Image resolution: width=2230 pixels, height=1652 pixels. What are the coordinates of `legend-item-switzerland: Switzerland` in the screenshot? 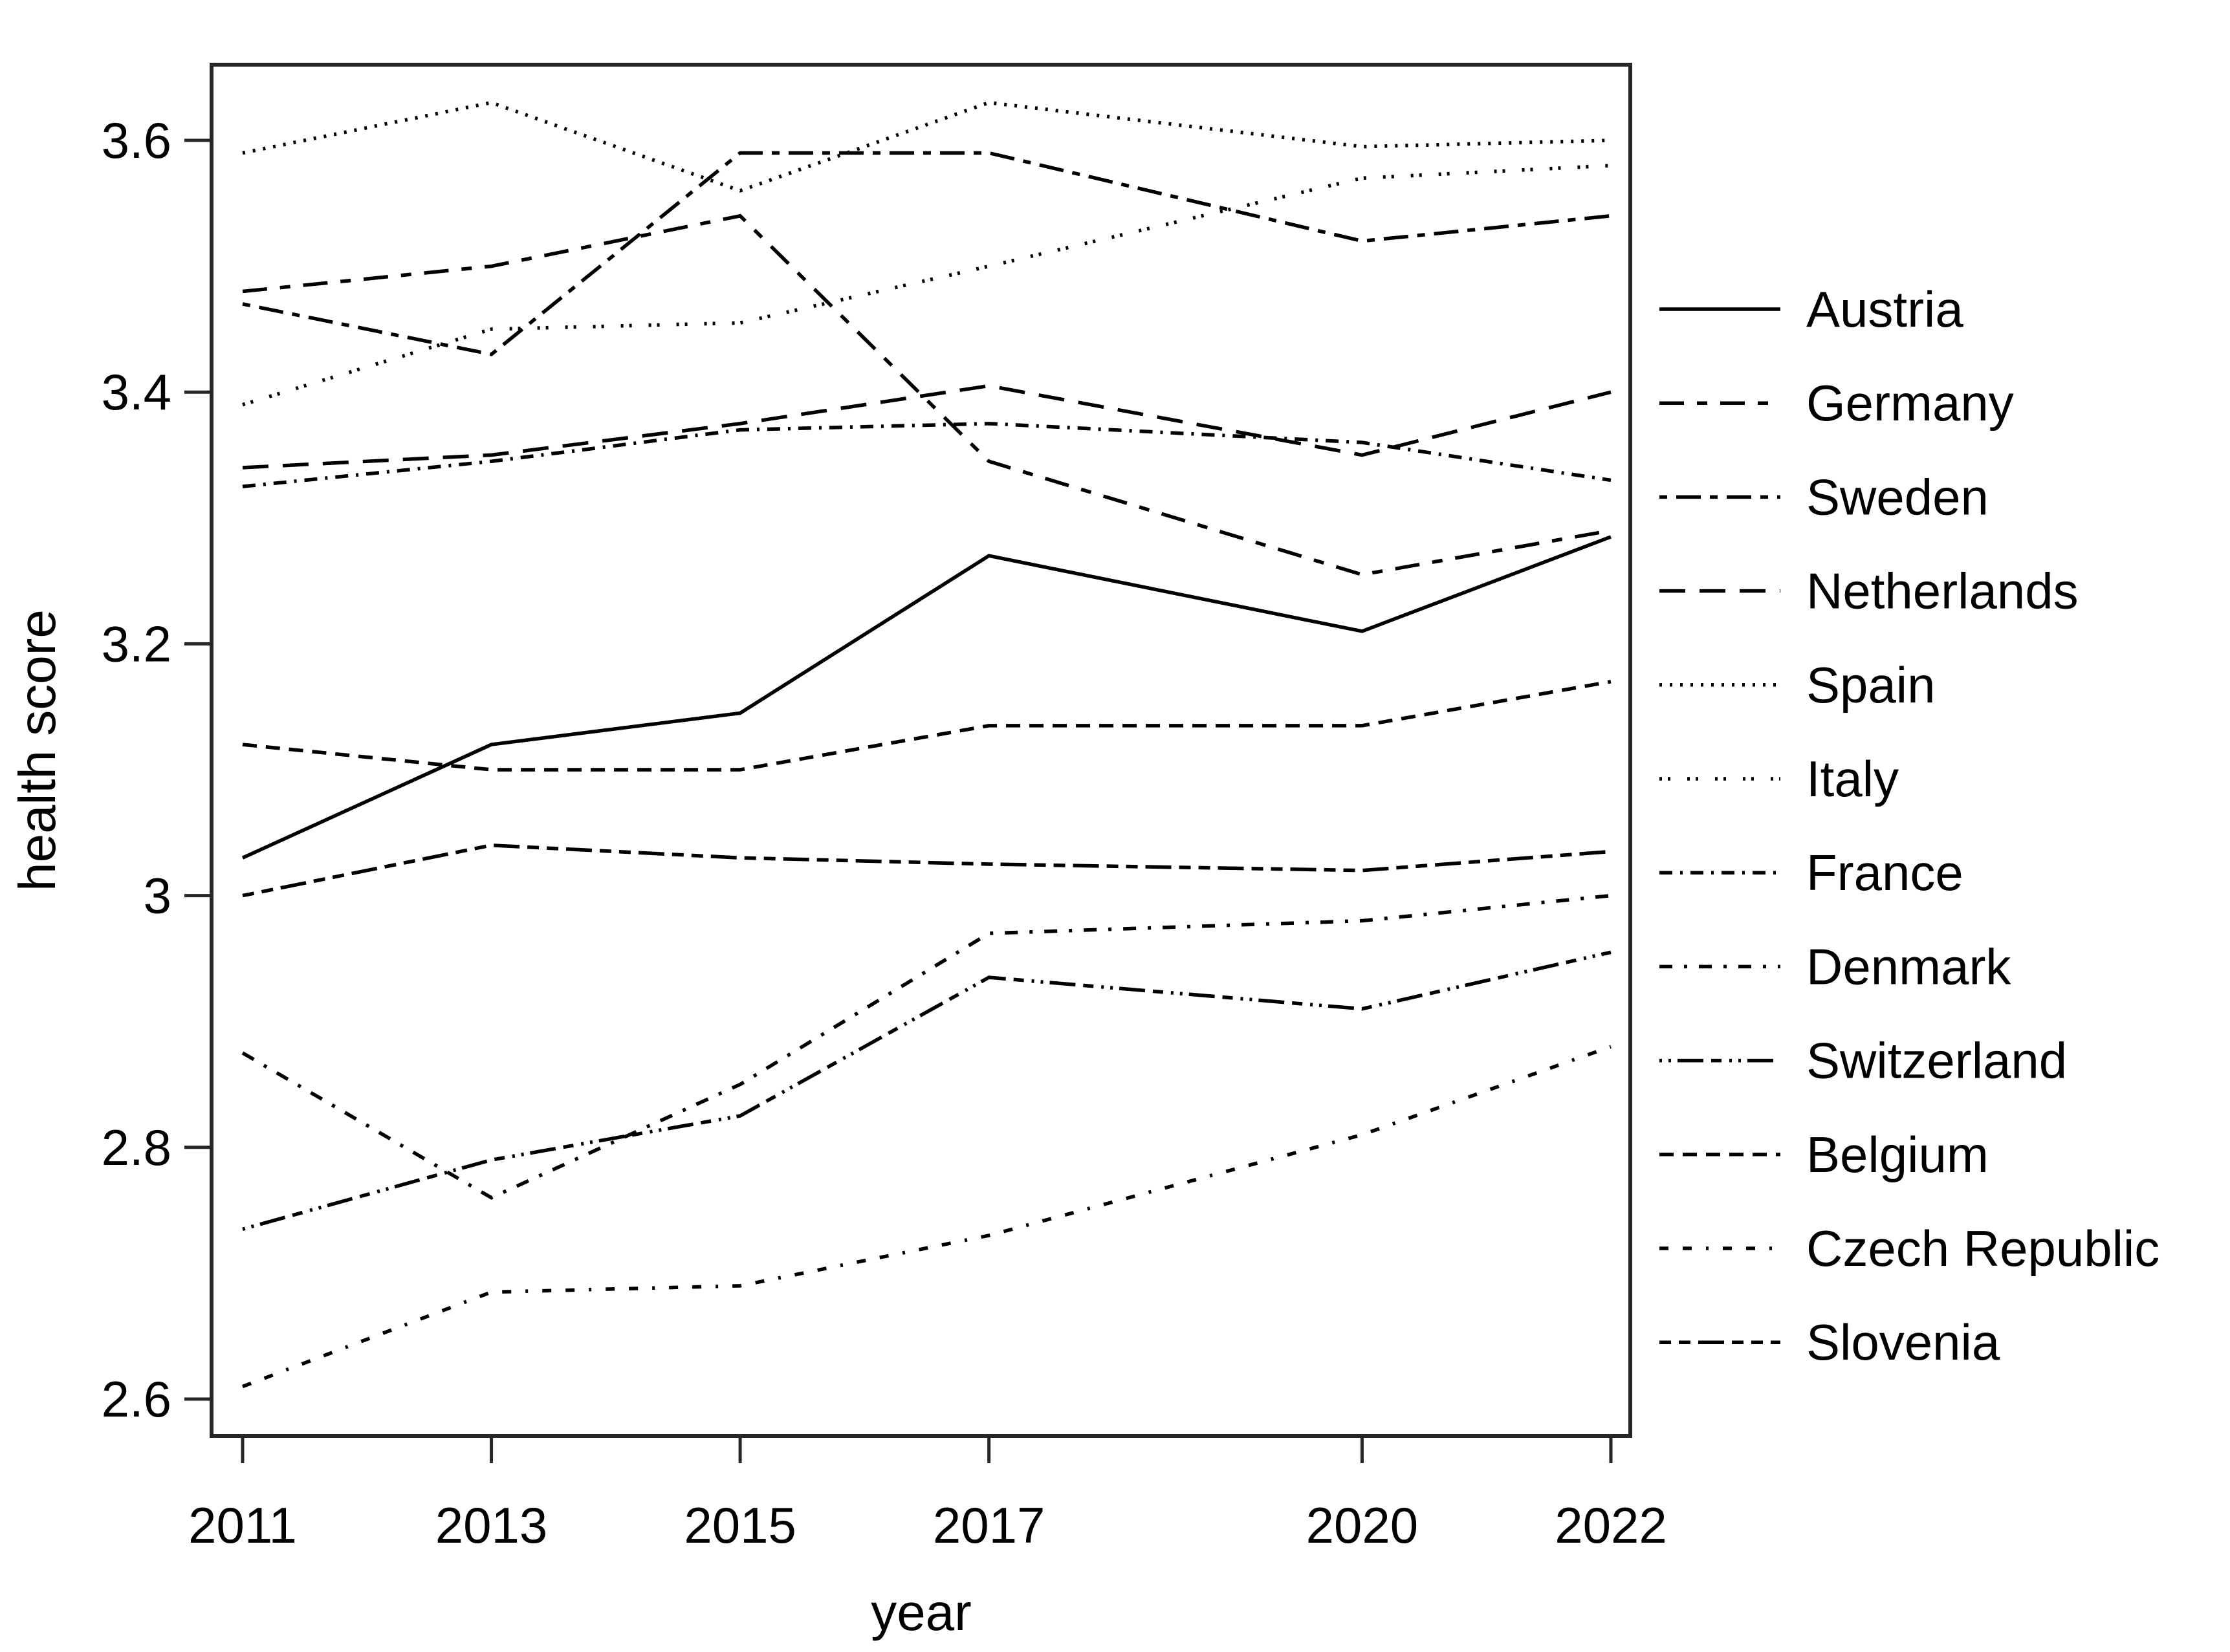 It's located at (1863, 1060).